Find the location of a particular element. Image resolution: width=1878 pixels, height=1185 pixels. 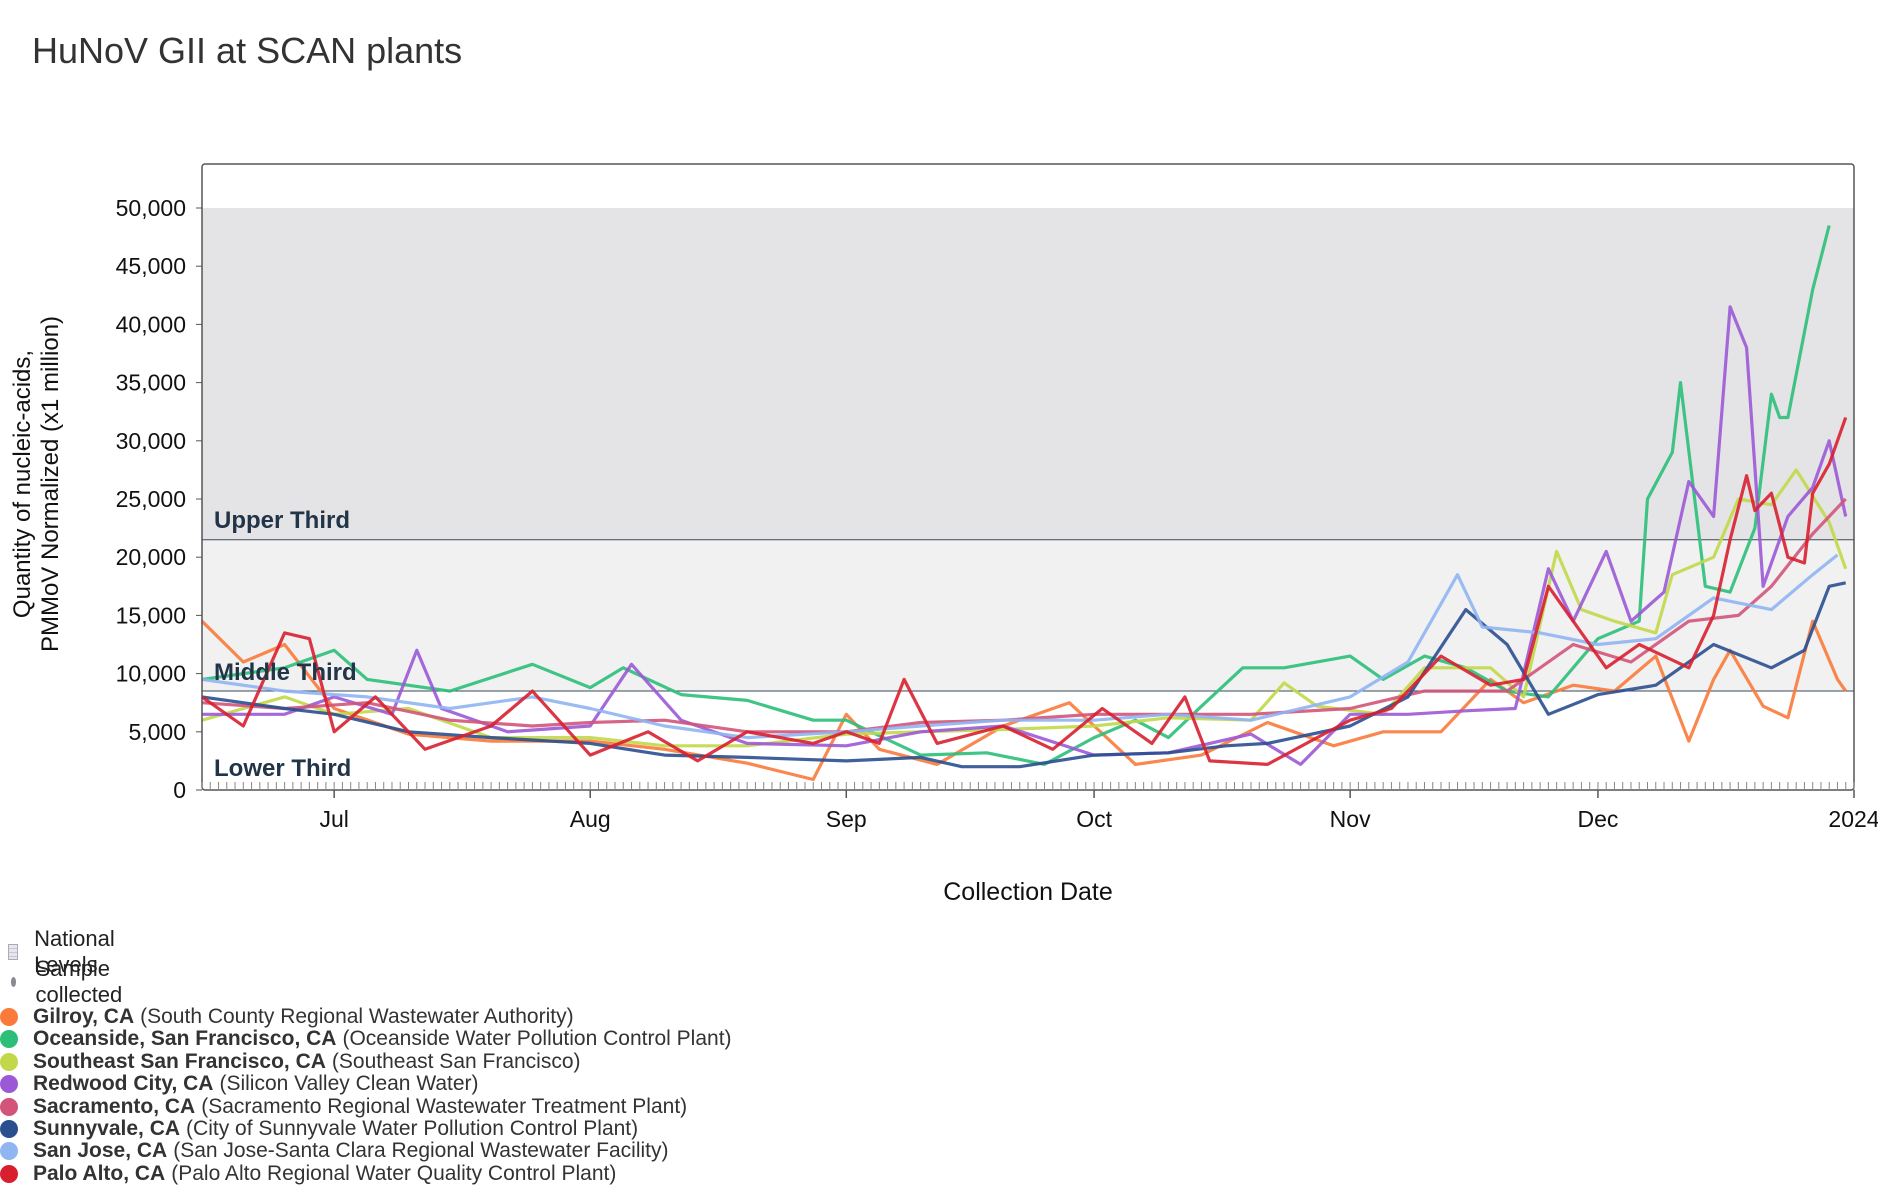

band-label-1: Middle Third is located at coordinates (285, 672).